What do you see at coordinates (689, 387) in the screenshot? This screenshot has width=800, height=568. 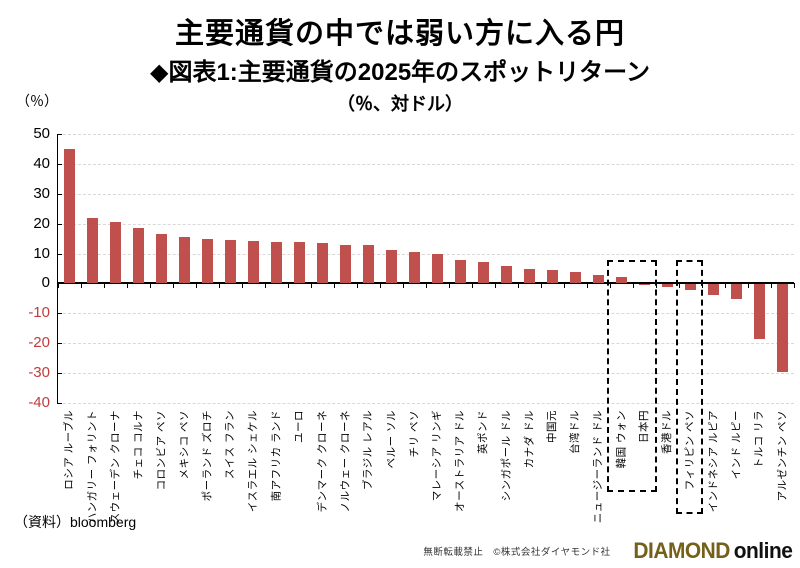 I see `highlight-box` at bounding box center [689, 387].